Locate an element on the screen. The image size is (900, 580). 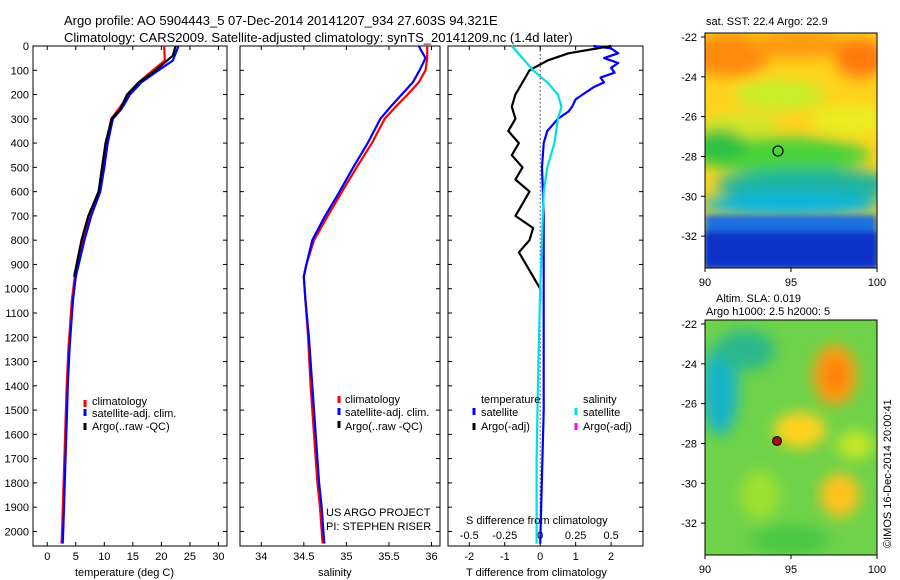
x-tick-label: 35.5 is located at coordinates (388, 557).